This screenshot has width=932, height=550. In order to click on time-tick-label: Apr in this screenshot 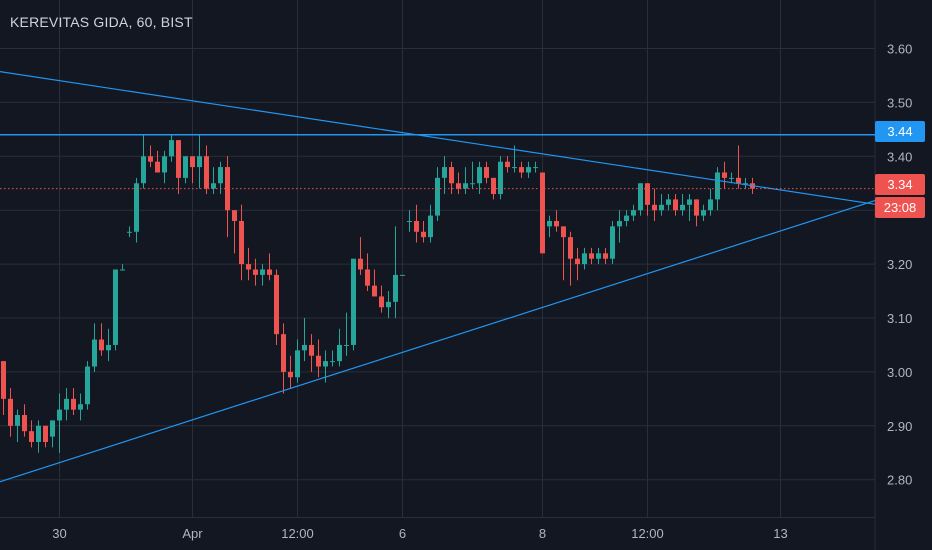, I will do `click(192, 533)`.